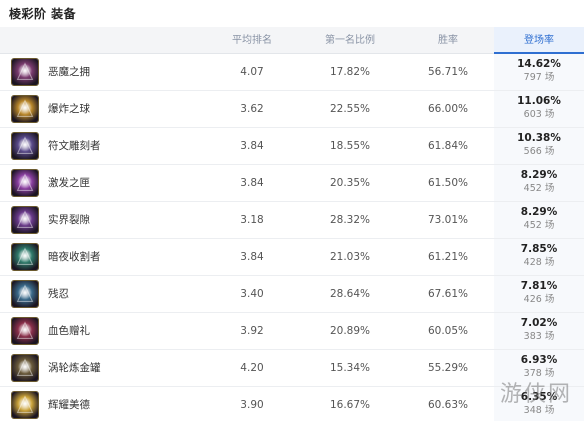 The width and height of the screenshot is (584, 421). Describe the element at coordinates (539, 323) in the screenshot. I see `pick-rate: 7.02%` at that location.